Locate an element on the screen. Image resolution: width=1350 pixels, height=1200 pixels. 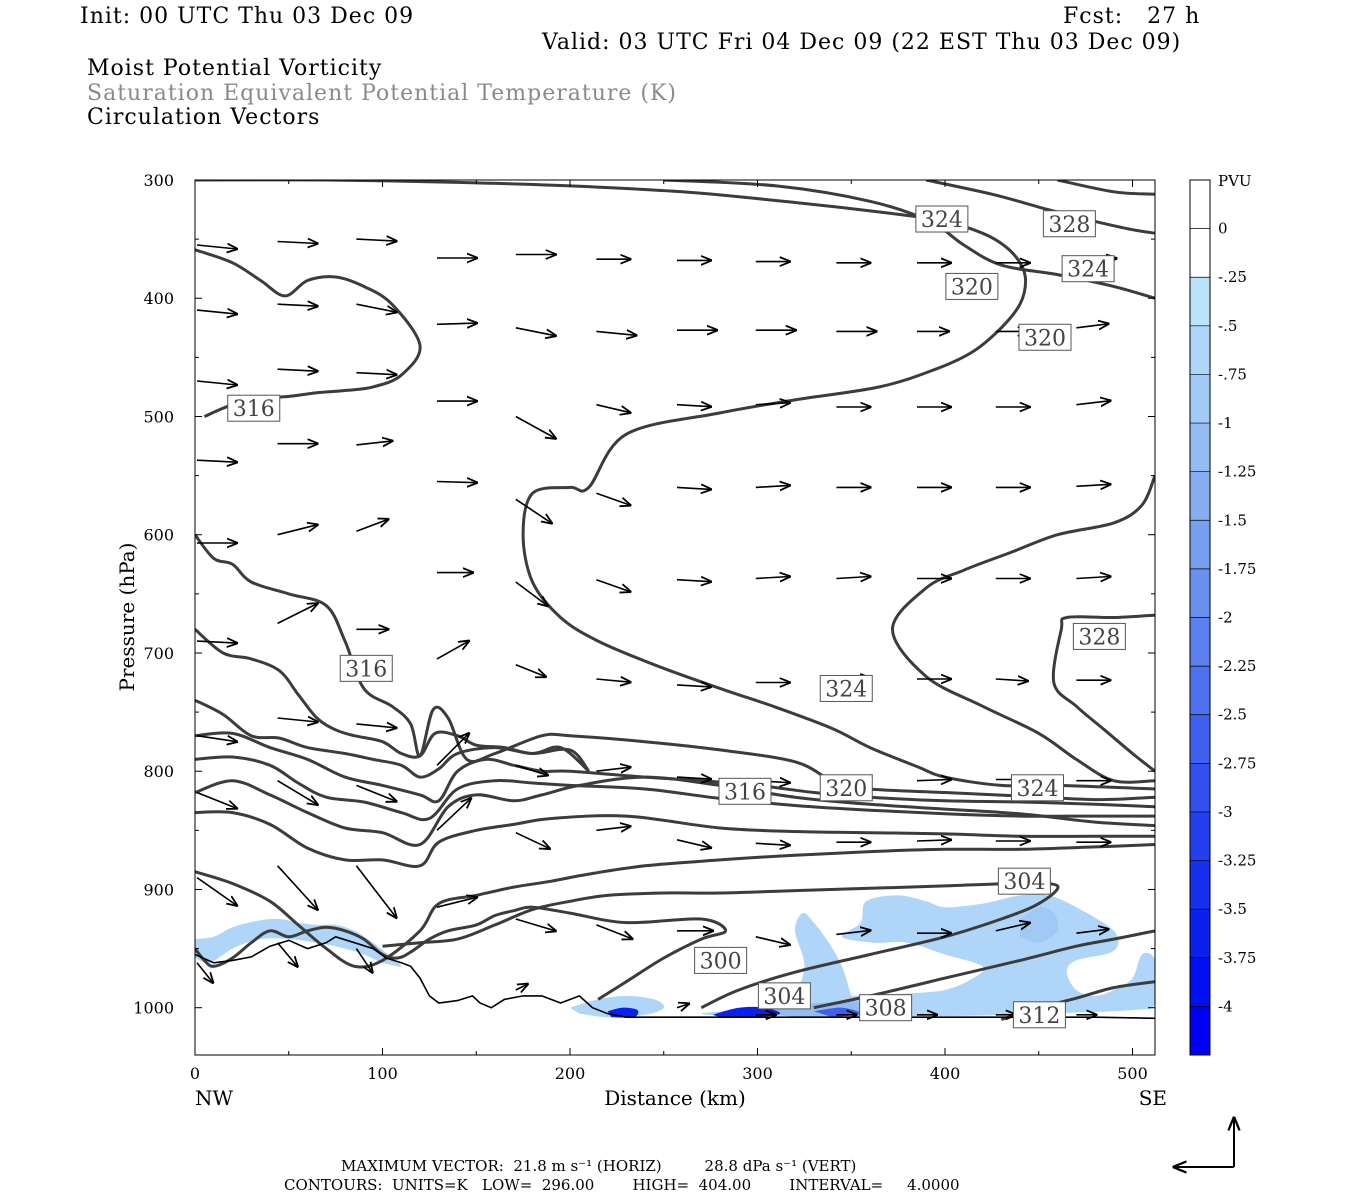
svg-text: 320 is located at coordinates (846, 789).